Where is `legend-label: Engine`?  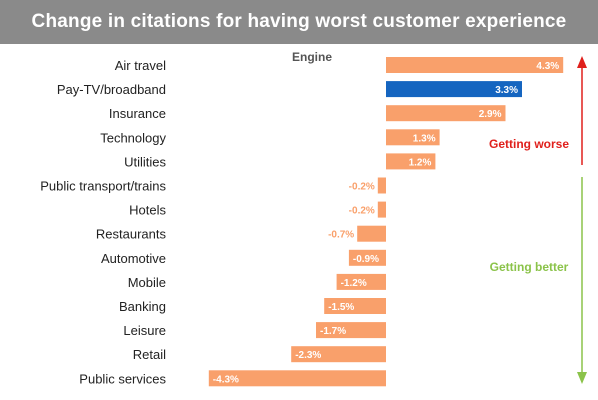 legend-label: Engine is located at coordinates (312, 57).